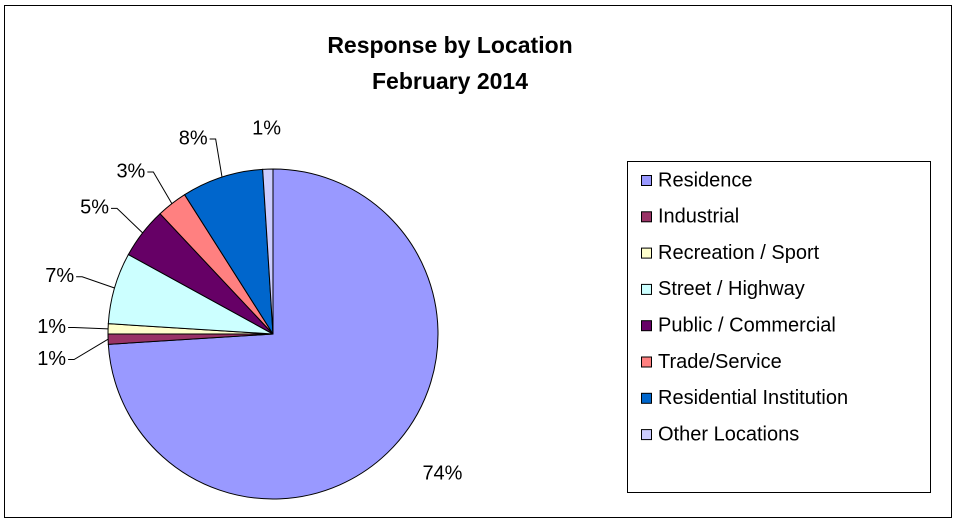  What do you see at coordinates (193, 138) in the screenshot?
I see `data-label: 8%` at bounding box center [193, 138].